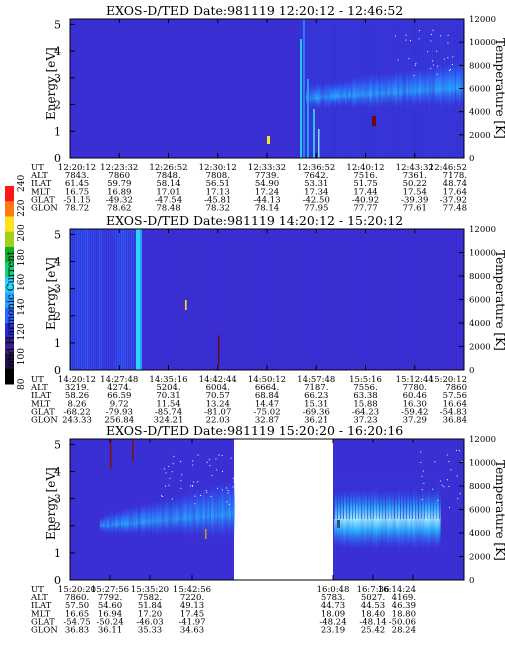  Describe the element at coordinates (77, 396) in the screenshot. I see `ephemeris-value: 58.26` at that location.